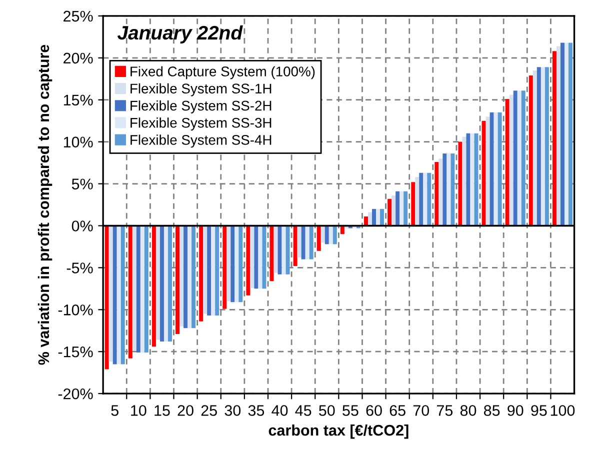 The image size is (589, 455). I want to click on x-axis-title: carbon tax [€/tCO2], so click(338, 431).